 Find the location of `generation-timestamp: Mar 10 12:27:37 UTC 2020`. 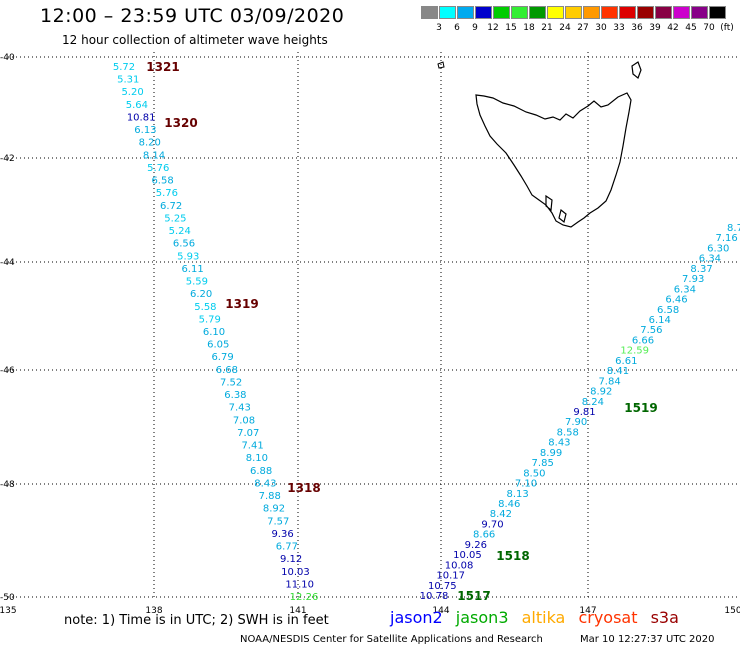

generation-timestamp: Mar 10 12:27:37 UTC 2020 is located at coordinates (647, 639).